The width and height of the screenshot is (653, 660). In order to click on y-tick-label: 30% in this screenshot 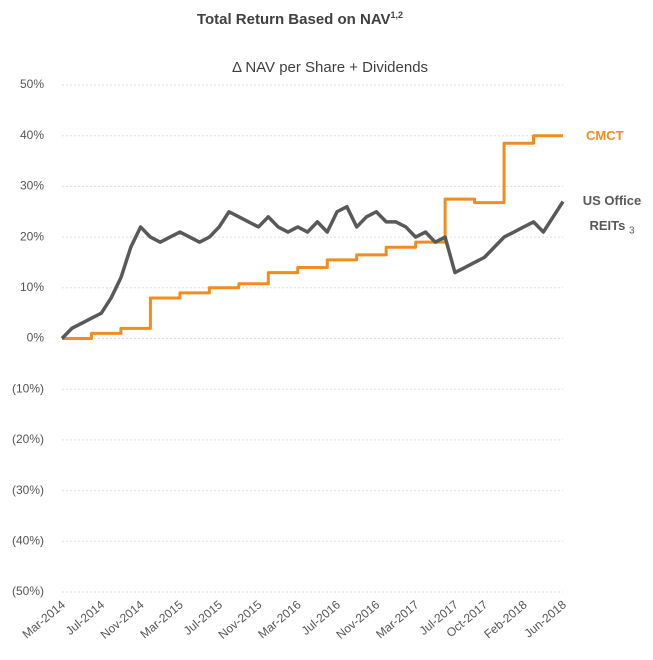, I will do `click(32, 186)`.